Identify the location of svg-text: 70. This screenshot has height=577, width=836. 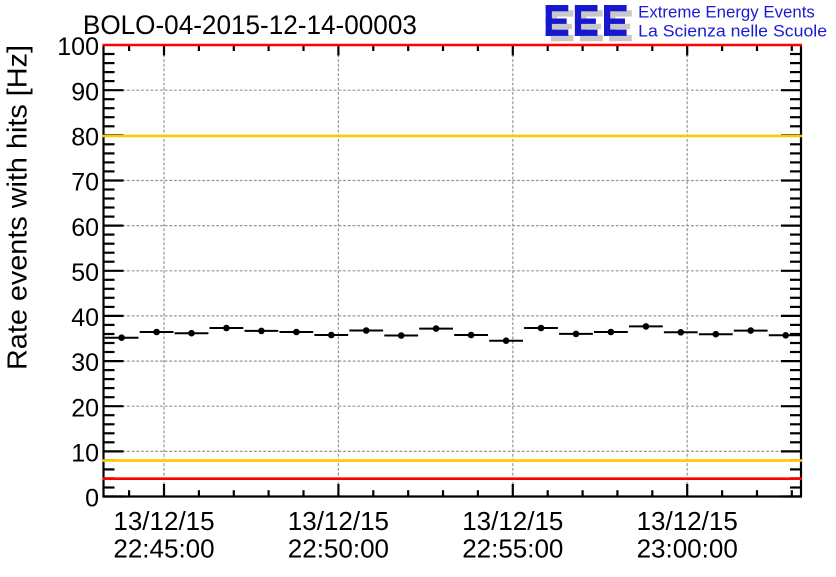
(85, 183).